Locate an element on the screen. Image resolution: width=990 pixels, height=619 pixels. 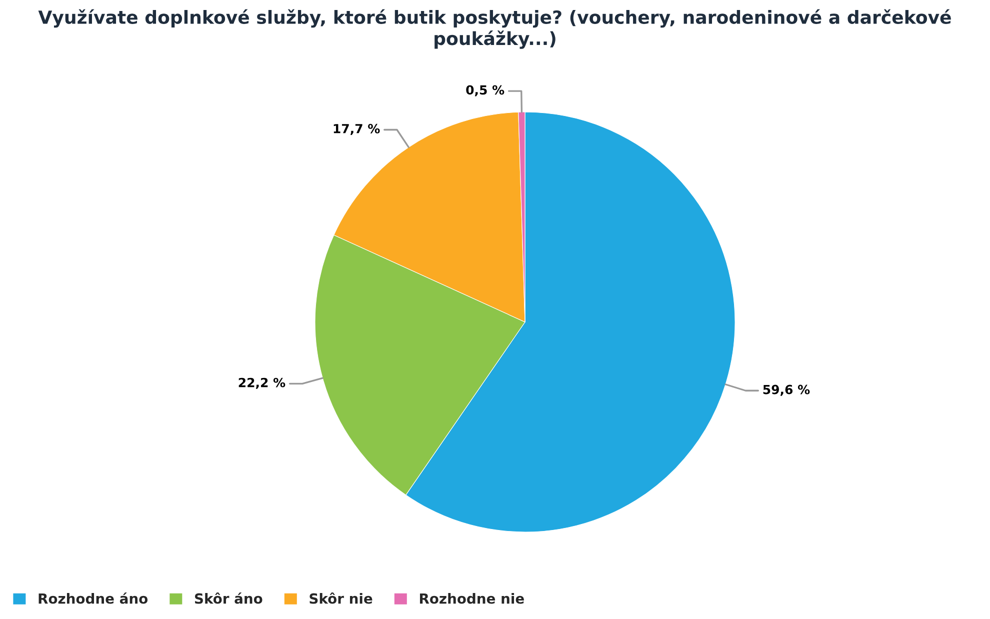
data-label: 0,5 % is located at coordinates (485, 90).